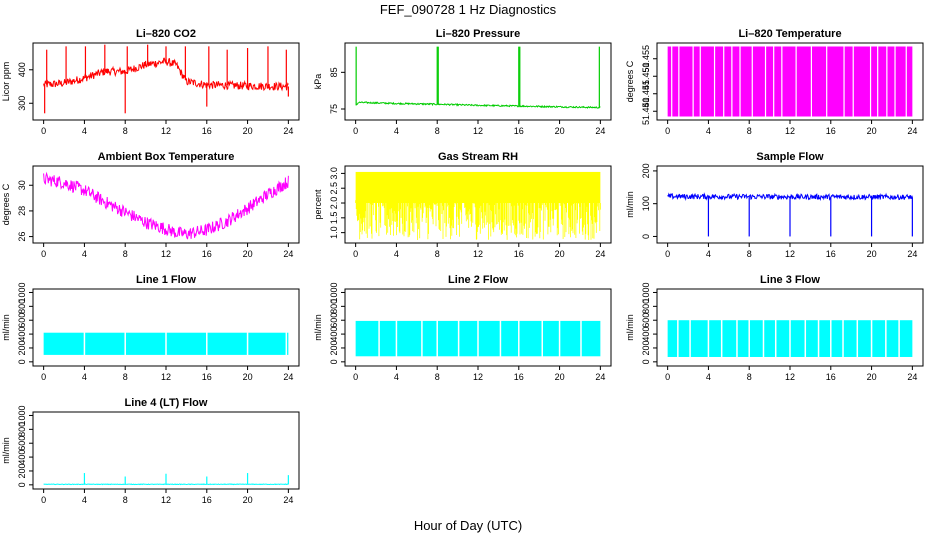  I want to click on series-ambient-temp, so click(166, 205).